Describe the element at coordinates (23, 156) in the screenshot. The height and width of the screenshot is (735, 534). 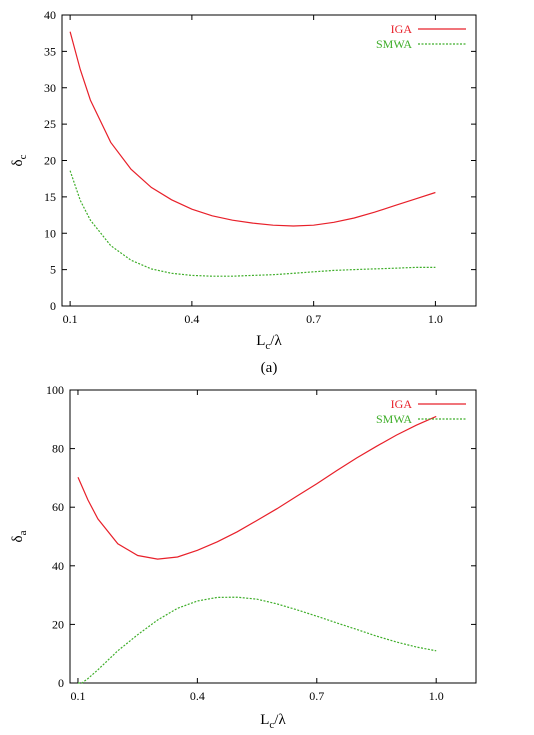
I see `y-axis-label-sub: c` at that location.